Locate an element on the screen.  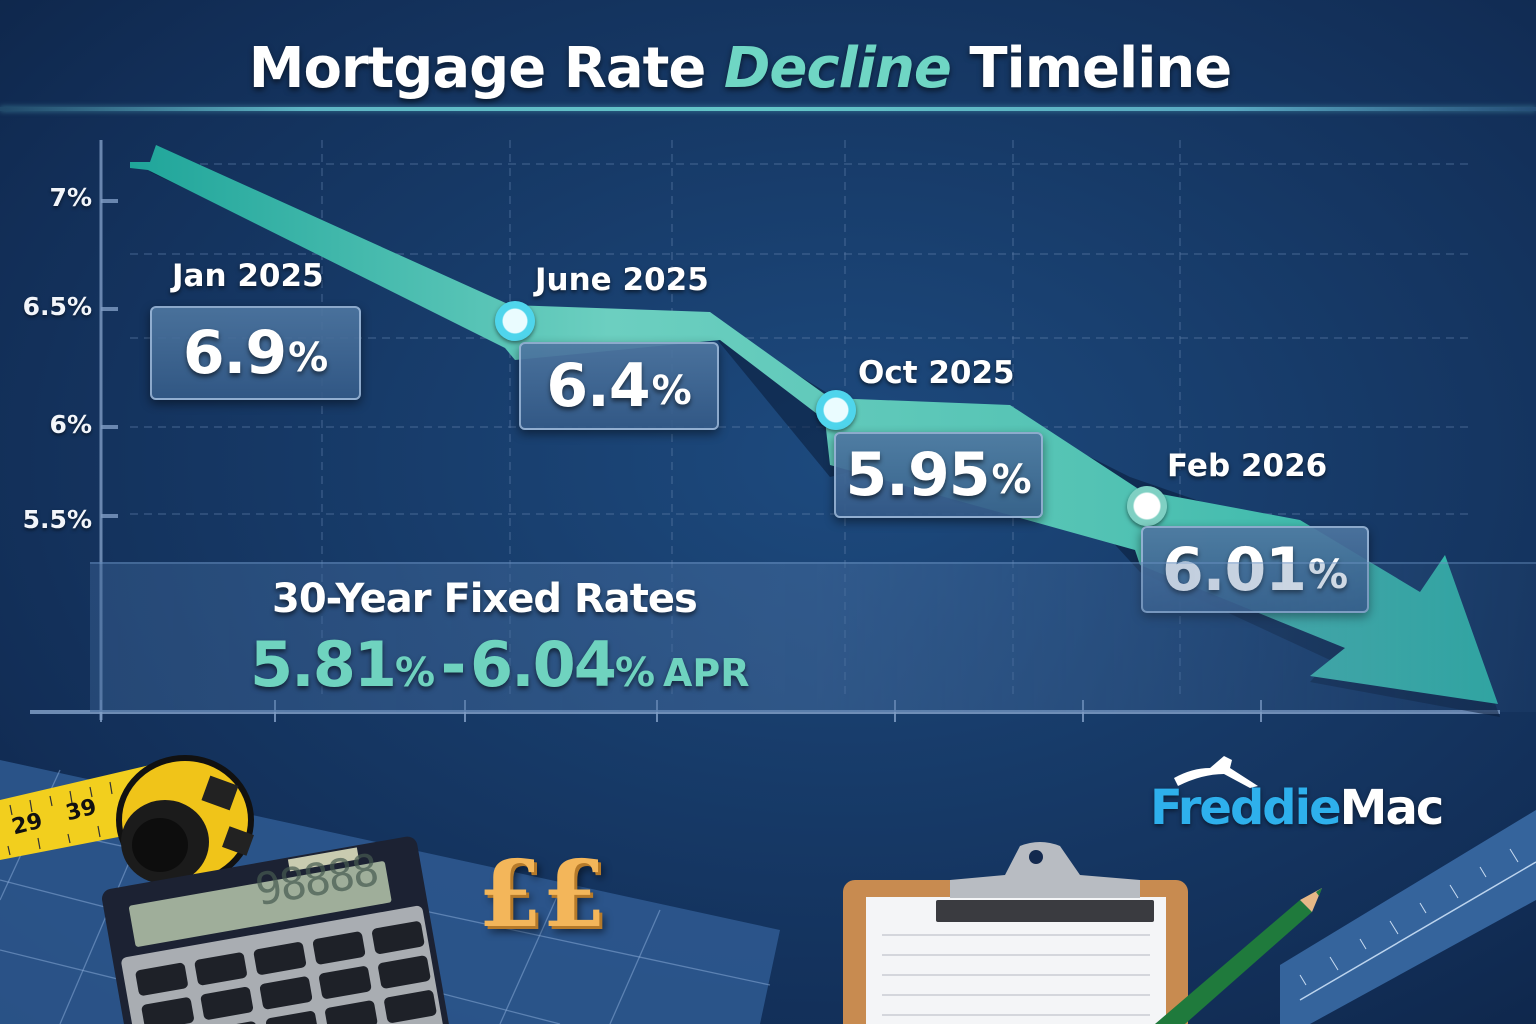
page-title: Mortgage Rate Decline Timeline is located at coordinates (740, 68).